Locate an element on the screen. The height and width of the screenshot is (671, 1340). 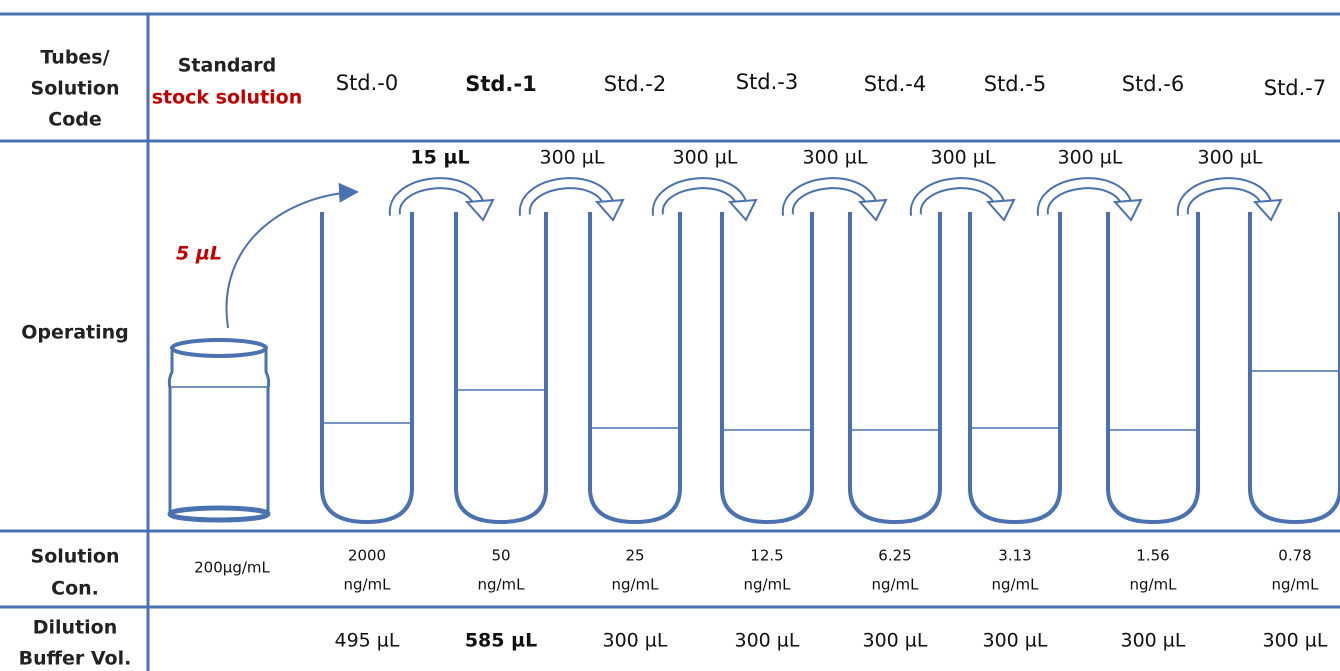
row-header: Con. is located at coordinates (75, 589).